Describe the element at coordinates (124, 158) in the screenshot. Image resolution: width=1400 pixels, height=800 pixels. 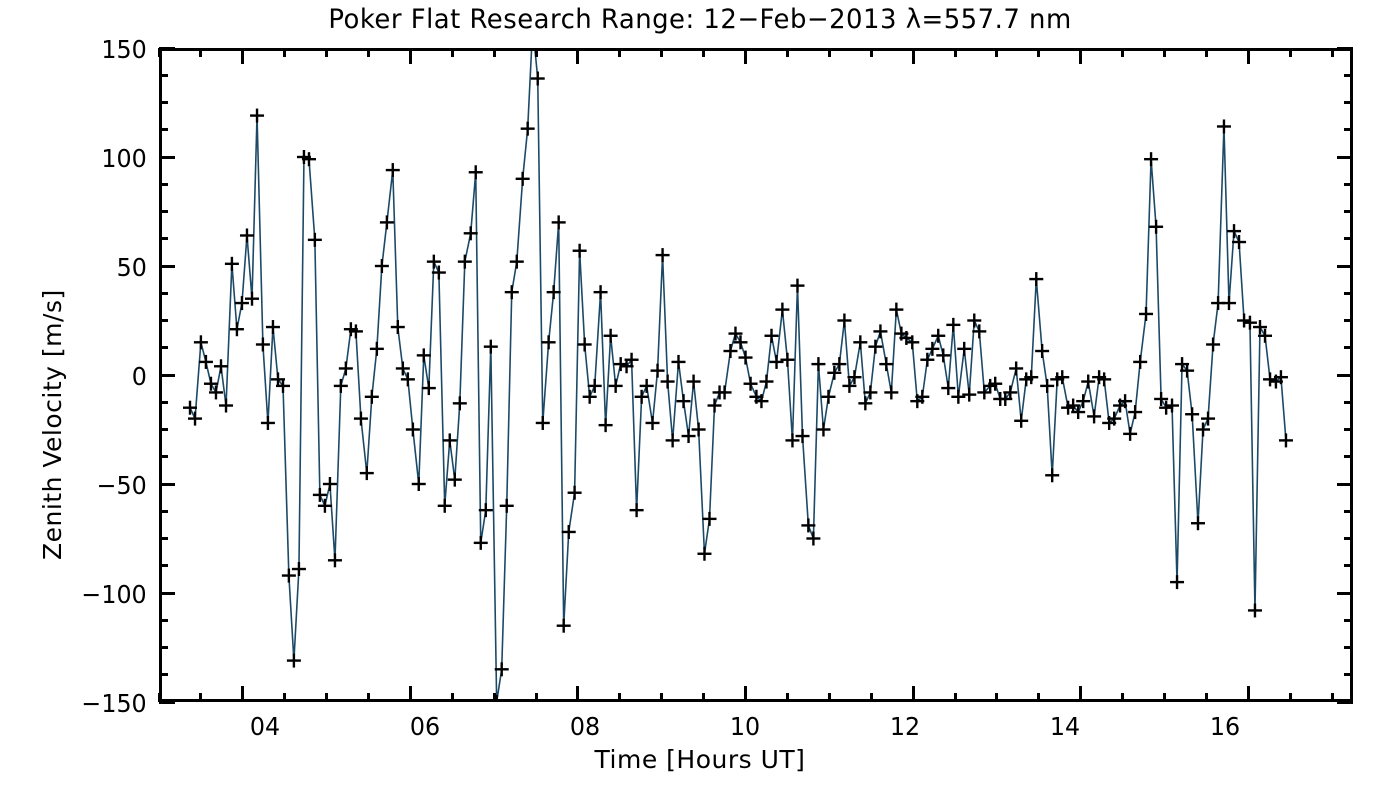
I see `y-tick-label: 100` at that location.